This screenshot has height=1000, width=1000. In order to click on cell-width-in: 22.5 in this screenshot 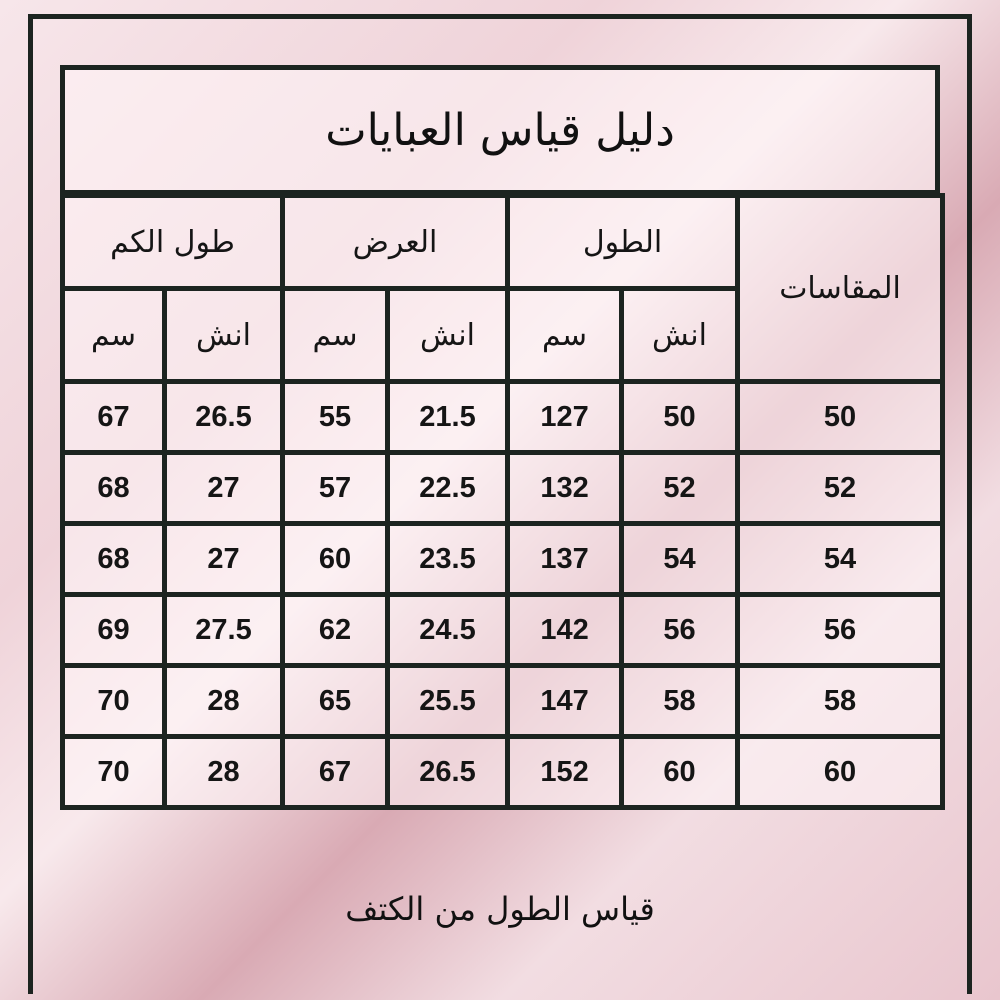, I will do `click(447, 488)`.